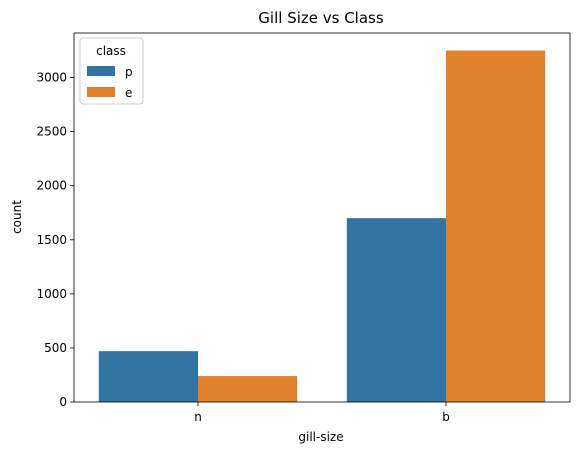 This screenshot has width=580, height=455. I want to click on y-axis-label: count, so click(17, 217).